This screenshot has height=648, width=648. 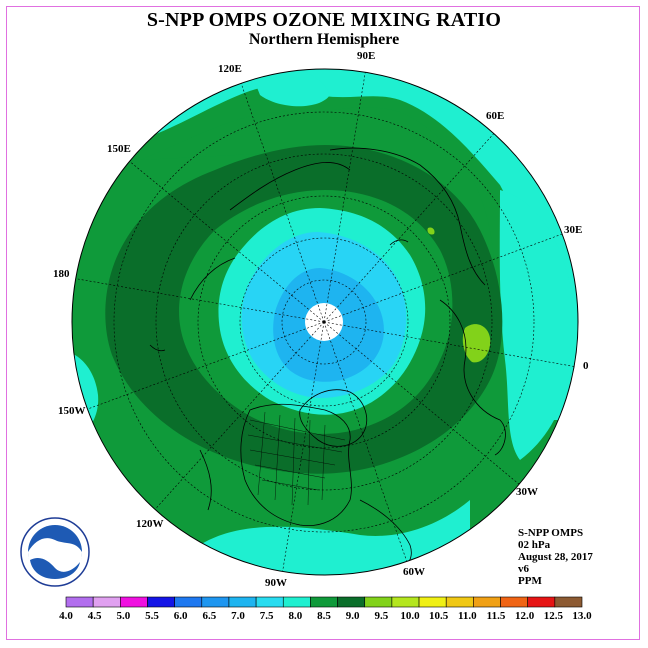 I want to click on colorbar-tick-label: 8.0, so click(x=295, y=616).